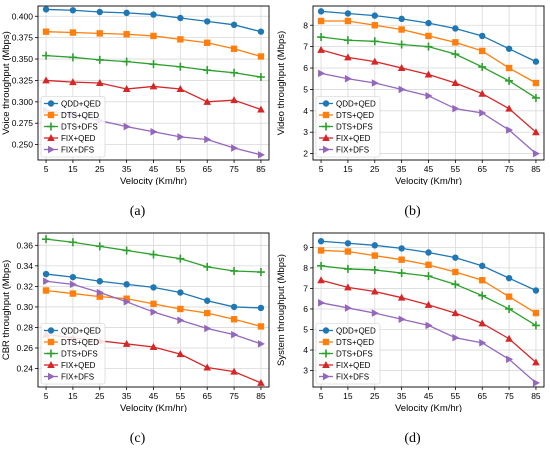  Describe the element at coordinates (321, 169) in the screenshot. I see `x-tick-label: 5` at that location.